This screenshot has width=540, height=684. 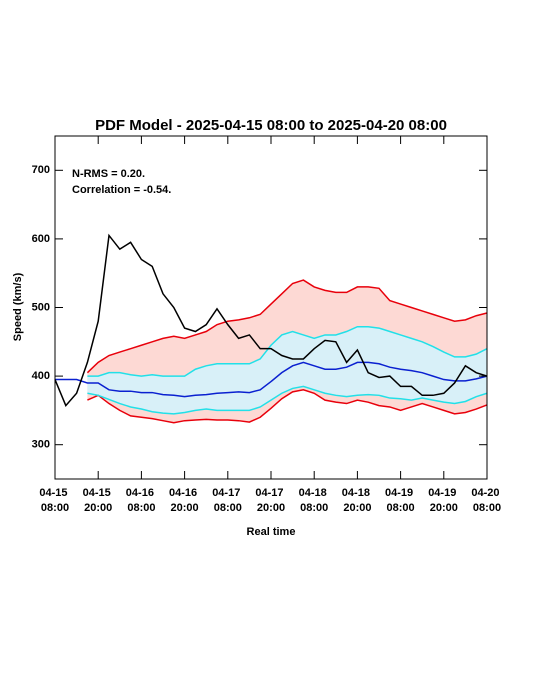 What do you see at coordinates (227, 500) in the screenshot?
I see `x-tick-label: 04-17 08:00` at bounding box center [227, 500].